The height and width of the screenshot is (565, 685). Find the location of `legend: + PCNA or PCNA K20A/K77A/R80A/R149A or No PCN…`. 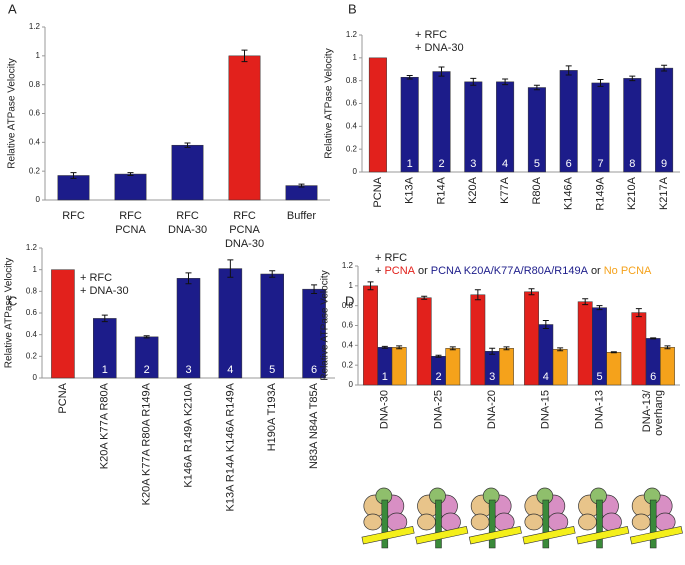

legend: + PCNA or PCNA K20A/K77A/R80A/R149A or No PCN… is located at coordinates (513, 271).